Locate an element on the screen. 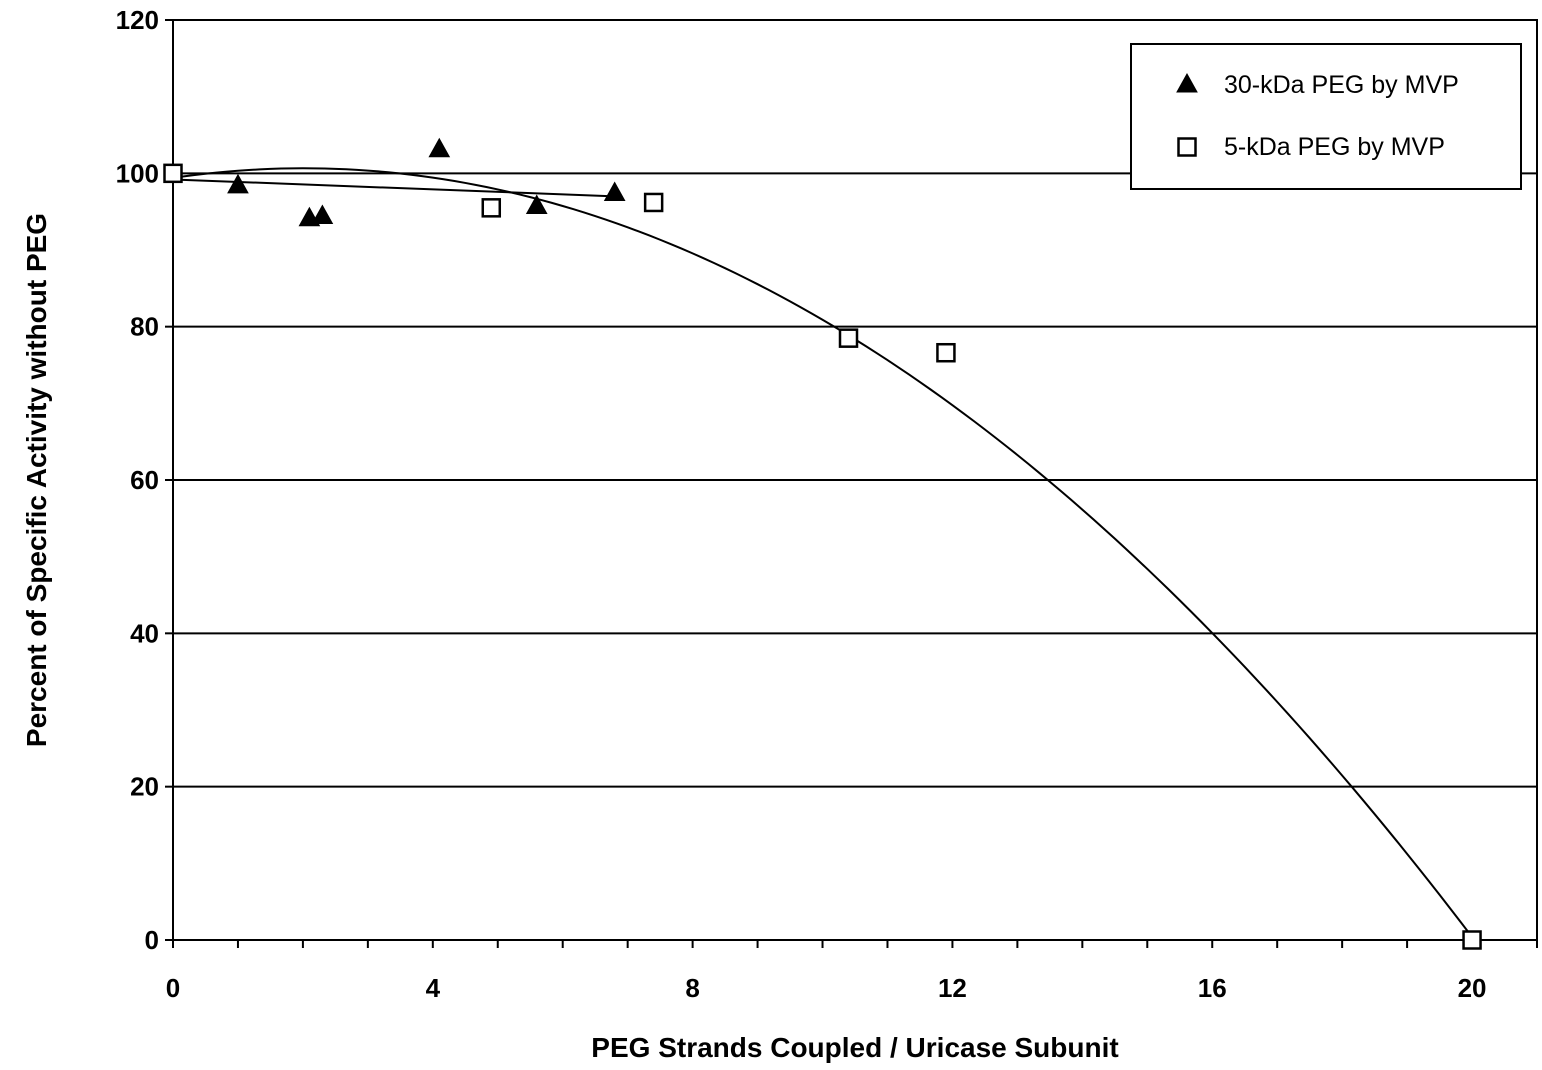 This screenshot has width=1542, height=1070. y-tick-label-0: 0 is located at coordinates (152, 940).